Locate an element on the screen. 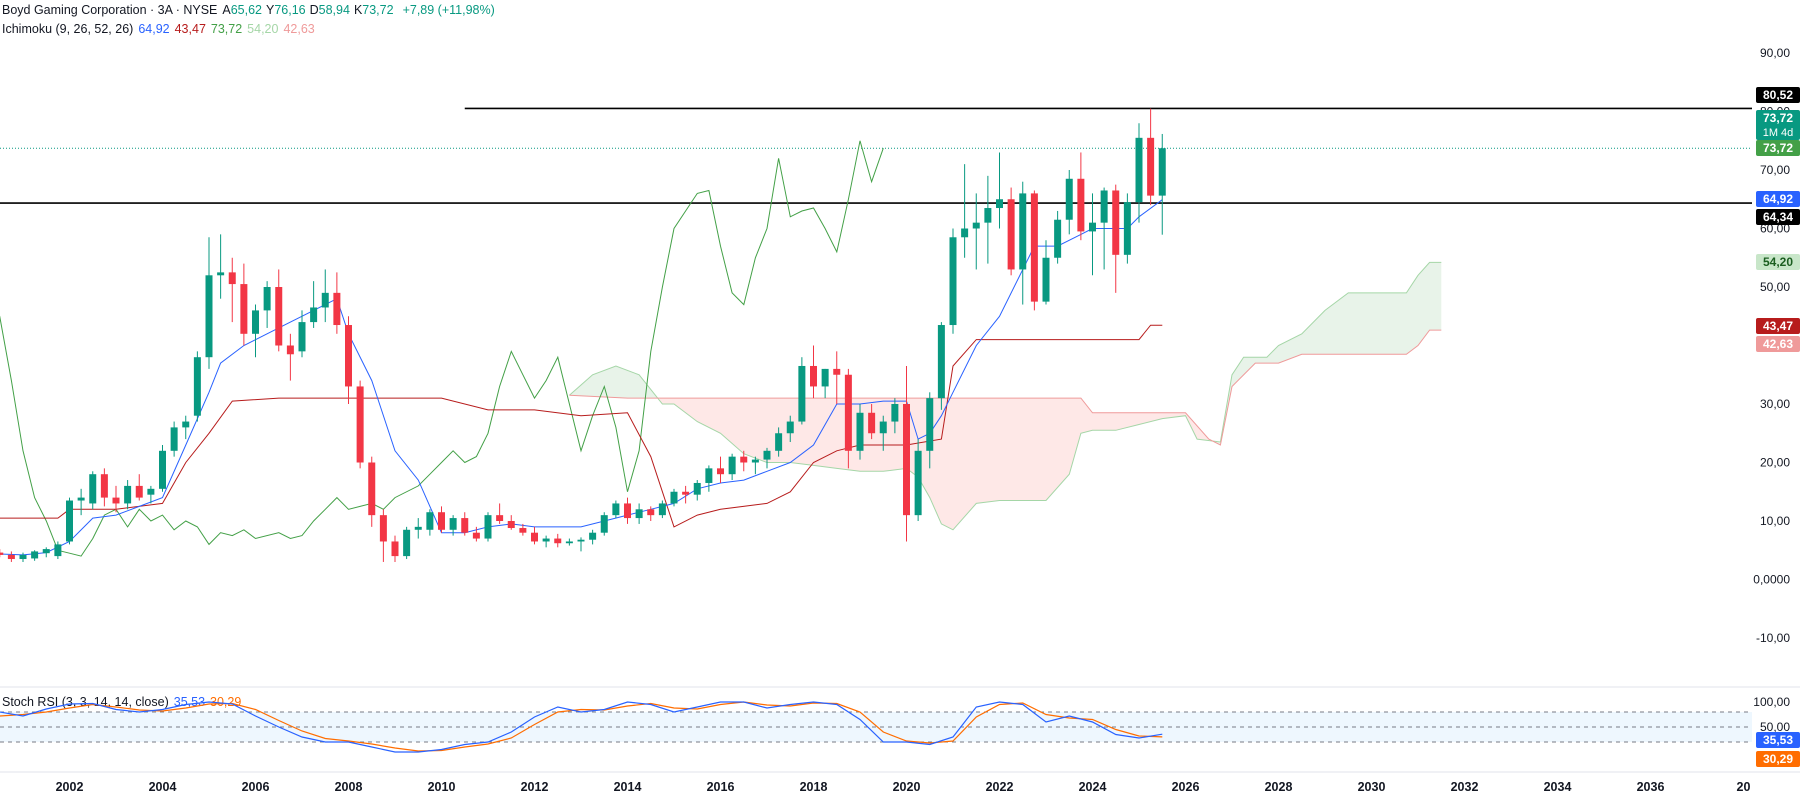 The image size is (1800, 802). price-tick-label: 70,00 is located at coordinates (1775, 170).